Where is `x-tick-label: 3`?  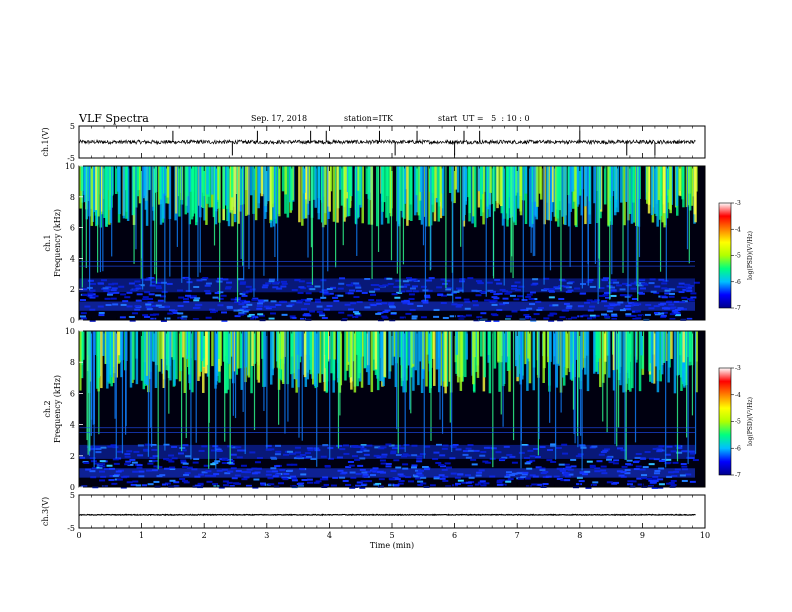
x-tick-label: 3 is located at coordinates (266, 535).